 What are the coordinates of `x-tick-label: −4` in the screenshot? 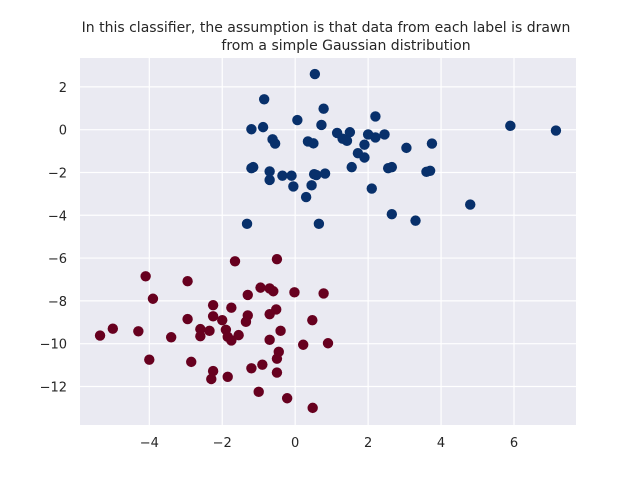 It's located at (149, 443).